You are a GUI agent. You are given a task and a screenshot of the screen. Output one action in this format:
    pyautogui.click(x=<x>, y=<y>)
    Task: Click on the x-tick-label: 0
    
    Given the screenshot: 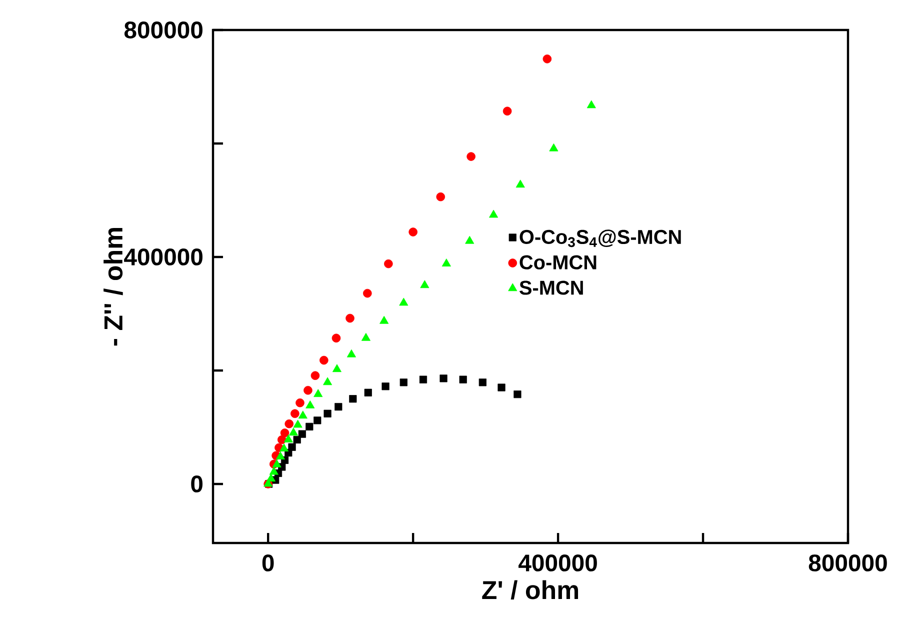 What is the action you would take?
    pyautogui.click(x=268, y=563)
    